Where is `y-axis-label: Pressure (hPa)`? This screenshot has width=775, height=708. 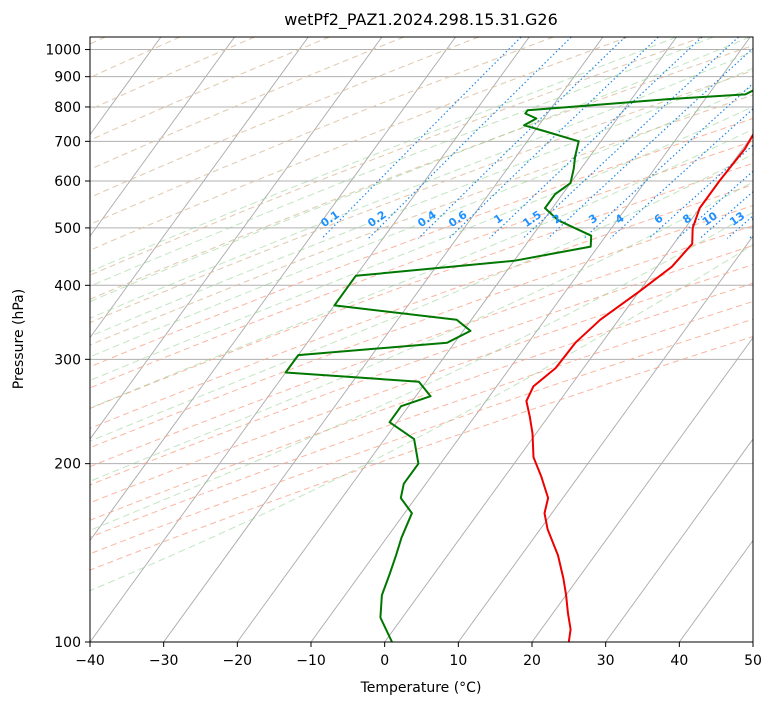 y-axis-label: Pressure (hPa) is located at coordinates (19, 339).